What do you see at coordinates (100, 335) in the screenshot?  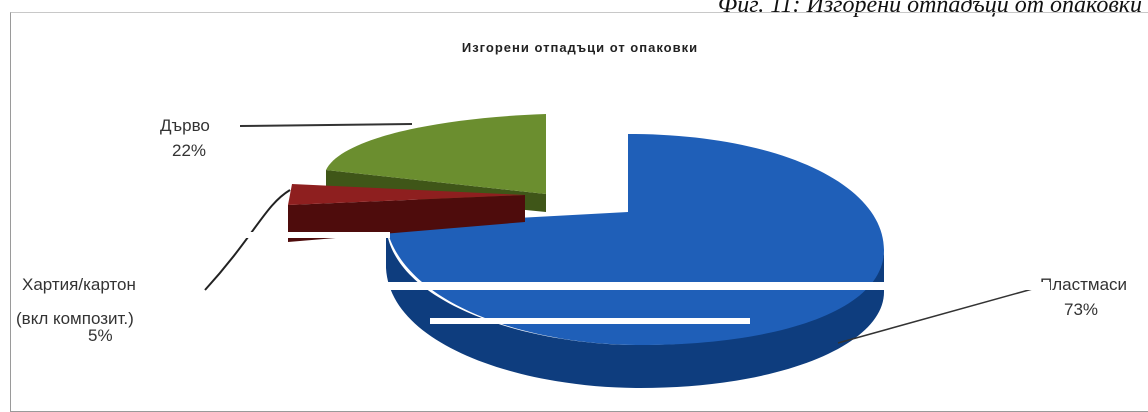 I see `label-paper-pct: 5%` at bounding box center [100, 335].